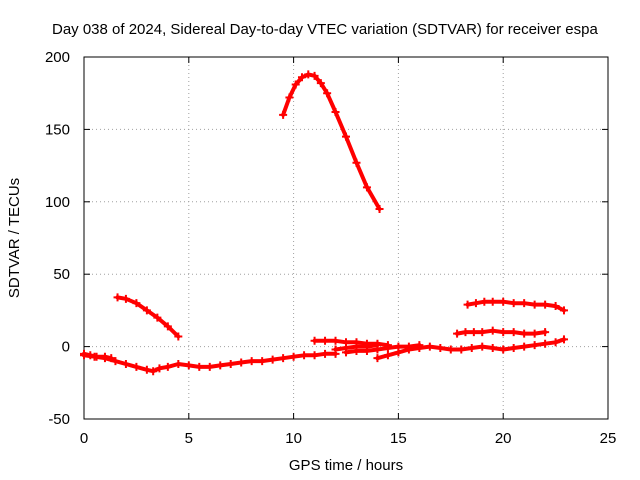 The width and height of the screenshot is (640, 480). What do you see at coordinates (57, 202) in the screenshot?
I see `y-tick-label: 100` at bounding box center [57, 202].